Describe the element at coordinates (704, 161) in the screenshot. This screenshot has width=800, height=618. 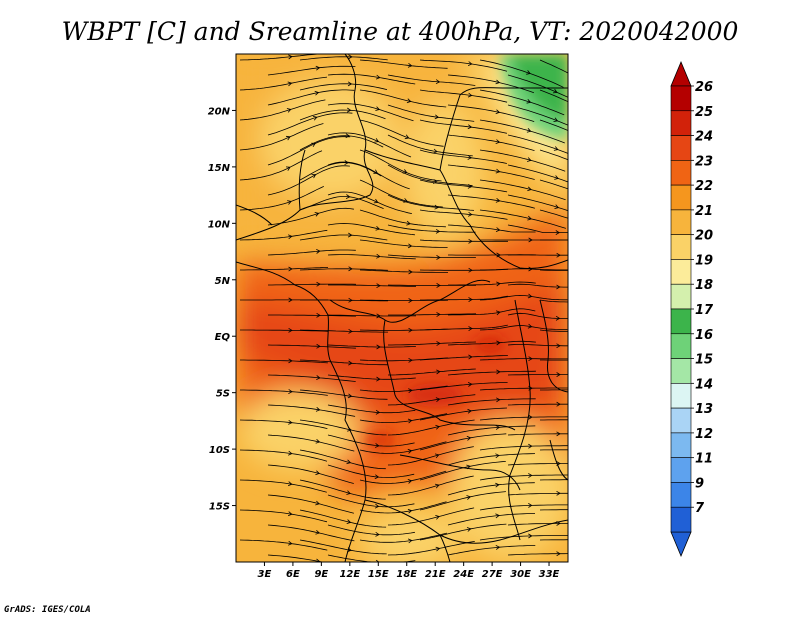
I see `colorbar-label: 23` at that location.